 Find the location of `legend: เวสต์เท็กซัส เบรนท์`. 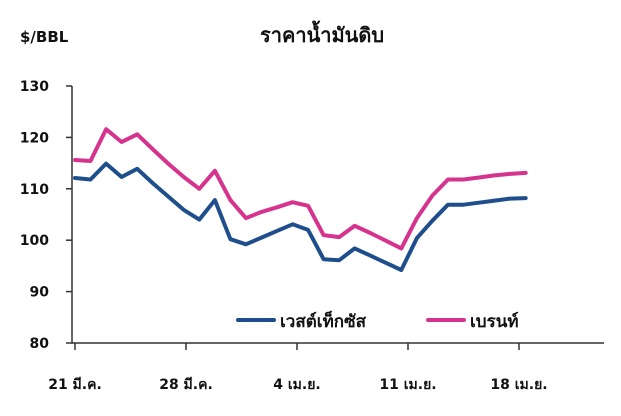

legend: เวสต์เท็กซัส เบรนท์ is located at coordinates (377, 320).